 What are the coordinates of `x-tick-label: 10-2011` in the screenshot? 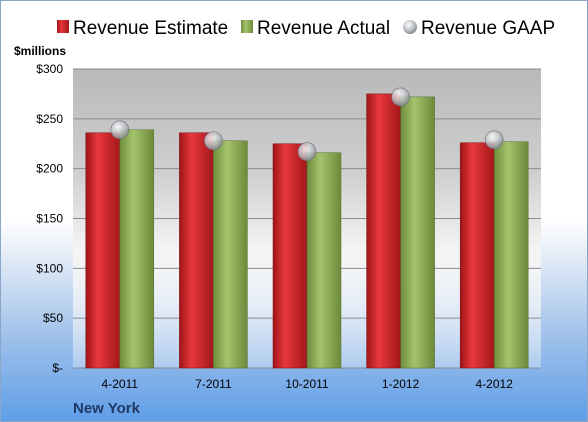 It's located at (306, 384).